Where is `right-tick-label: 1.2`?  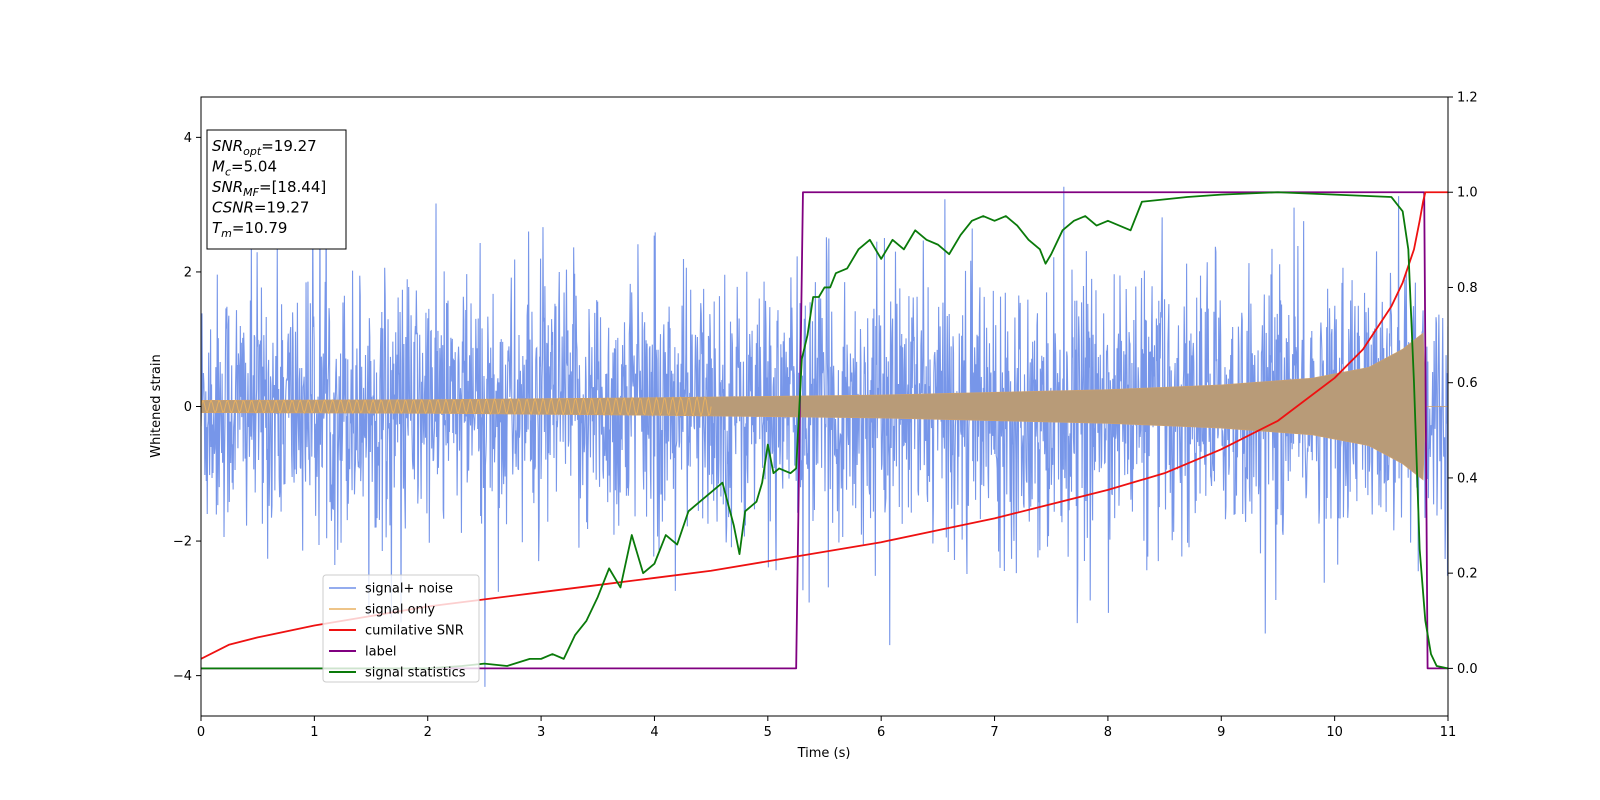 right-tick-label: 1.2 is located at coordinates (1467, 98).